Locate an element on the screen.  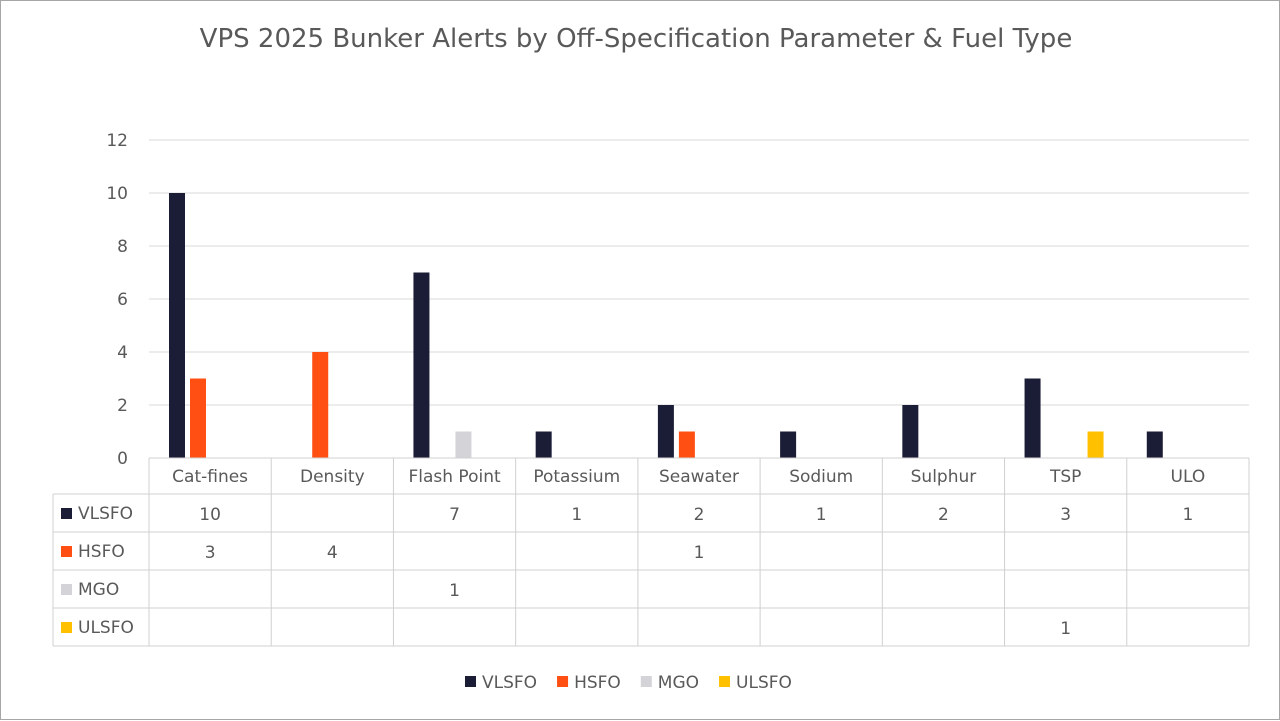
legend-key-vlsfo is located at coordinates (470, 681).